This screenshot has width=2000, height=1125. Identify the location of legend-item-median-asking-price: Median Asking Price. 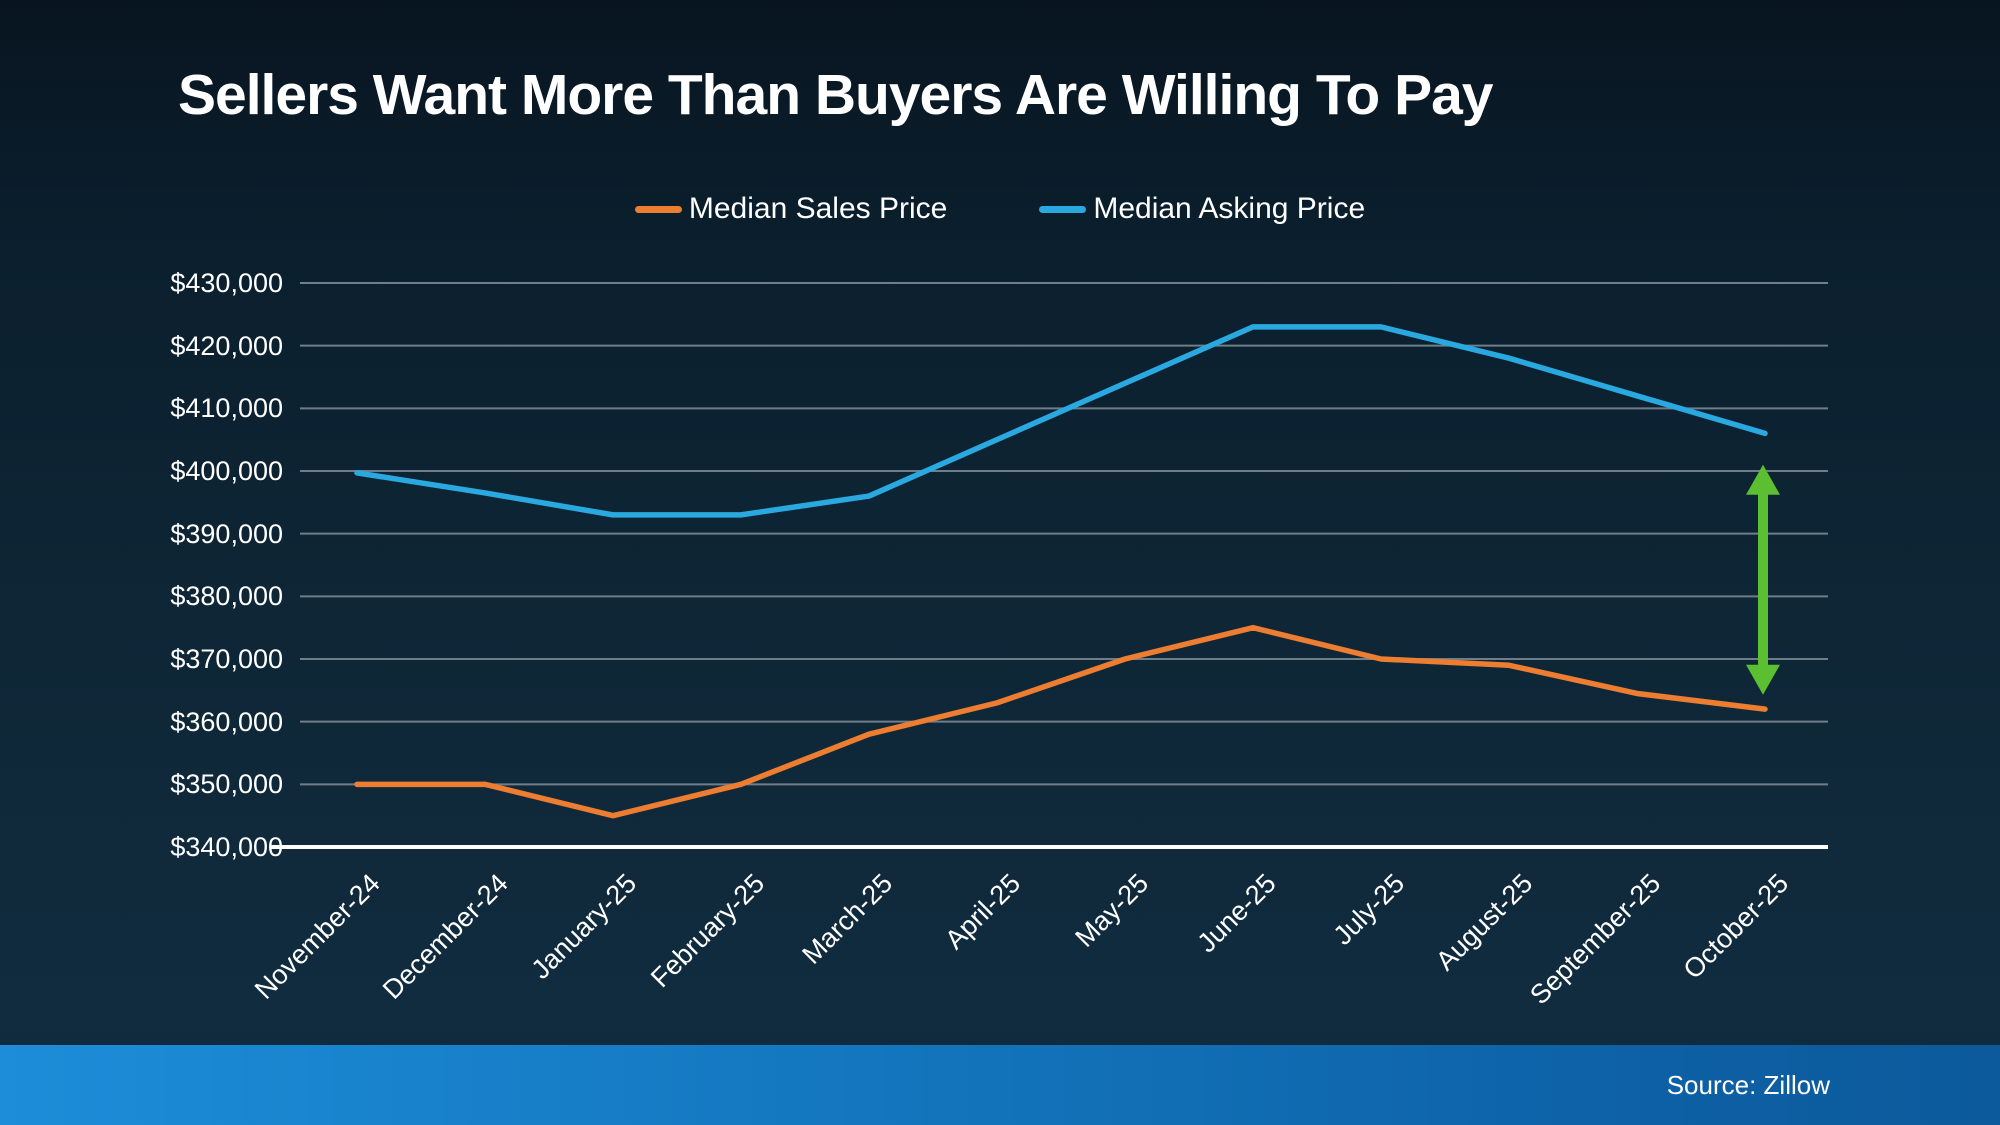
(1202, 209).